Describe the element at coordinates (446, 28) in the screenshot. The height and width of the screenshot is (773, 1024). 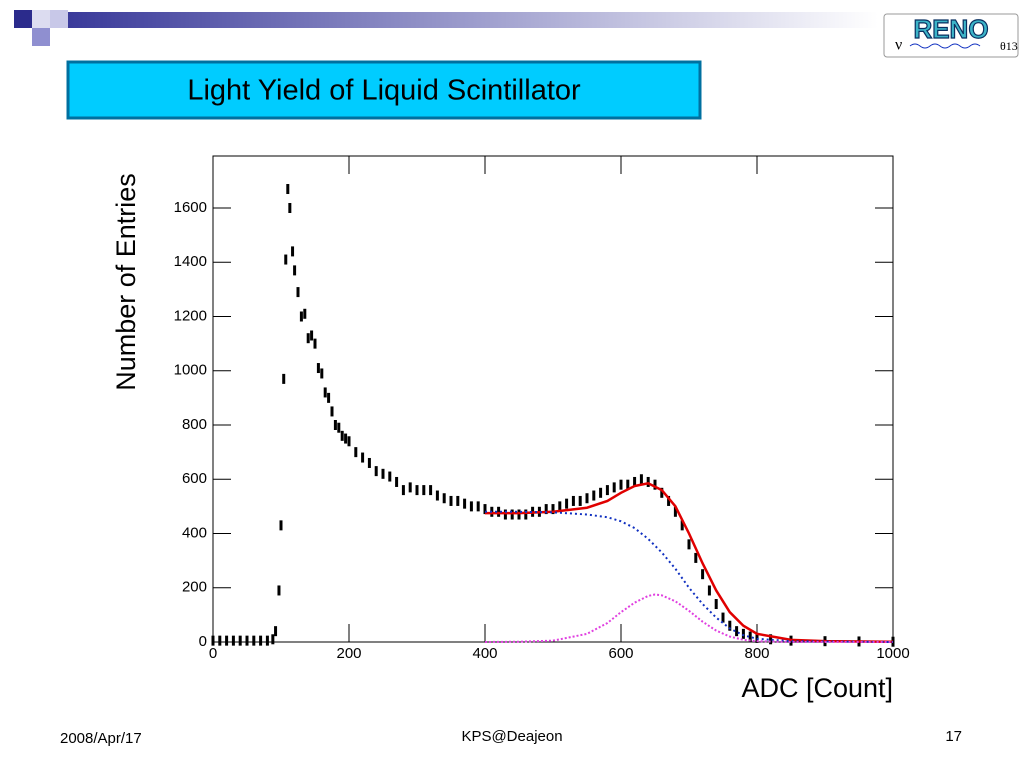
I see `corner-decoration` at that location.